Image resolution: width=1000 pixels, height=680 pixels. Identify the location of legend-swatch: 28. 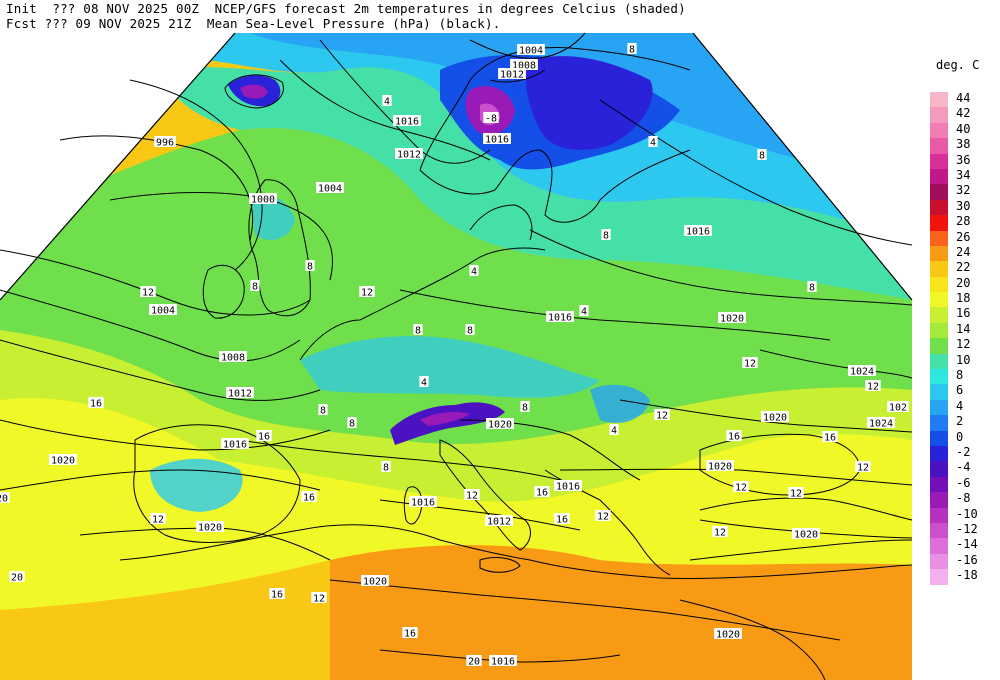
(950, 223).